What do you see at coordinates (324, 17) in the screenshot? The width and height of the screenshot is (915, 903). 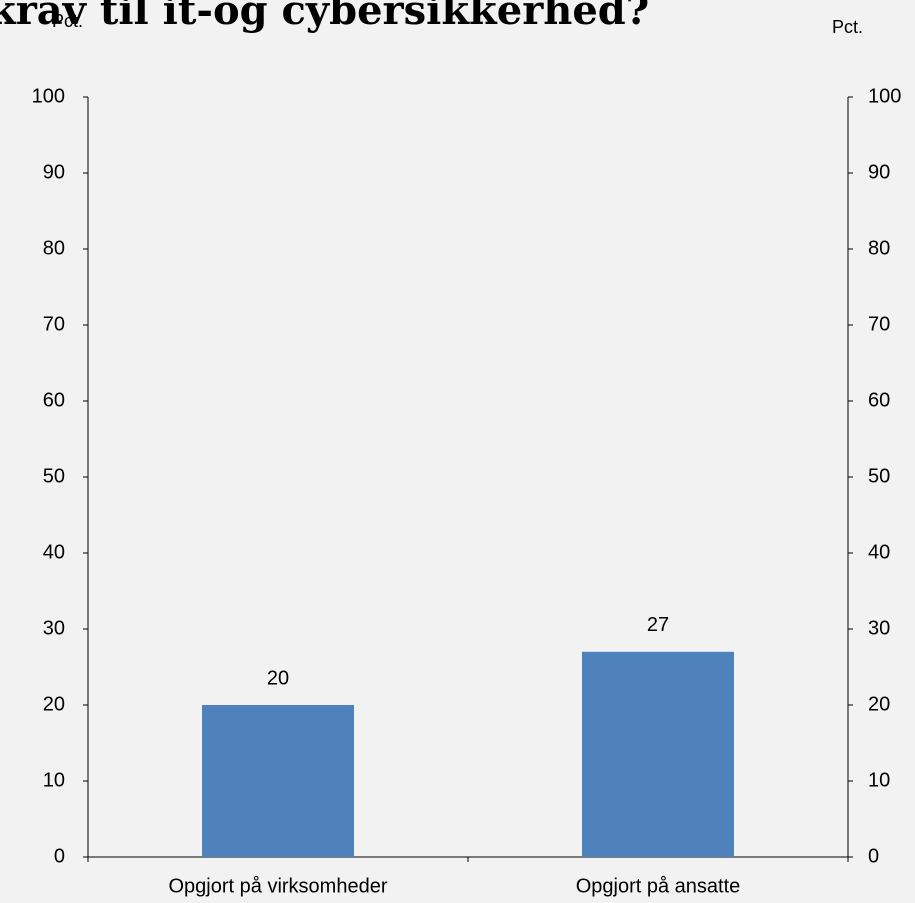 I see `chart-title: krav til it-og cybersikkerhed?` at bounding box center [324, 17].